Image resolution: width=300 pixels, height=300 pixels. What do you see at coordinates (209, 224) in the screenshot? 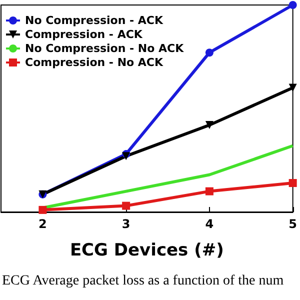
I see `x-tick-label: 4` at bounding box center [209, 224].